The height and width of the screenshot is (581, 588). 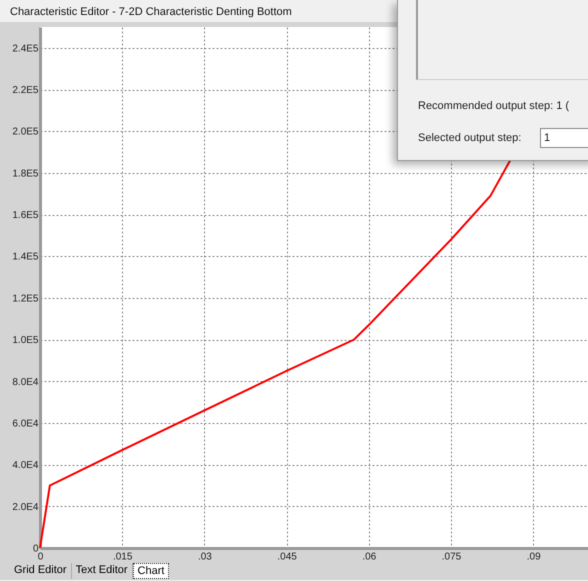 What do you see at coordinates (25, 507) in the screenshot?
I see `y-tick-label: 2.0E4` at bounding box center [25, 507].